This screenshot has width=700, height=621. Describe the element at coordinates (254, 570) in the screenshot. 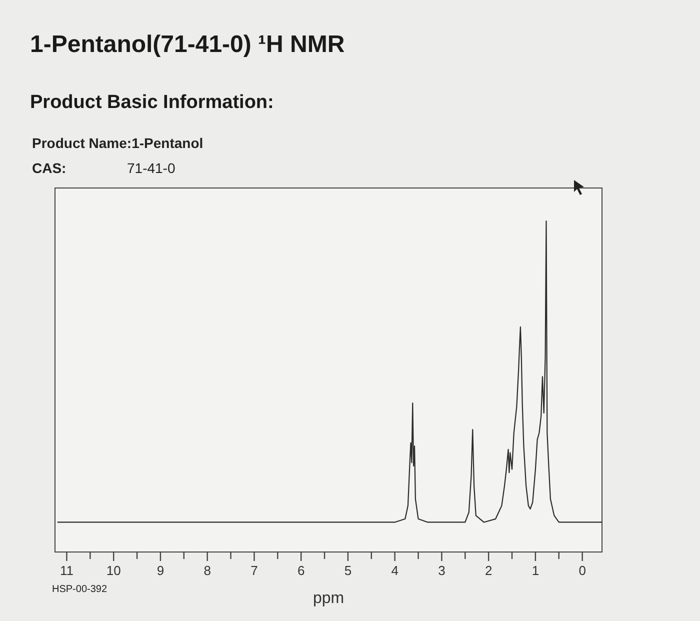

I see `x-tick-label: 7` at that location.